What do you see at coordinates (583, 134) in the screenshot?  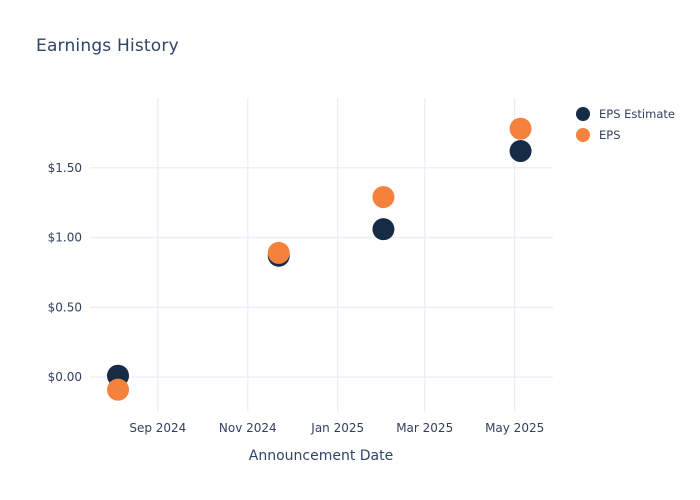 I see `eps-marker-icon` at bounding box center [583, 134].